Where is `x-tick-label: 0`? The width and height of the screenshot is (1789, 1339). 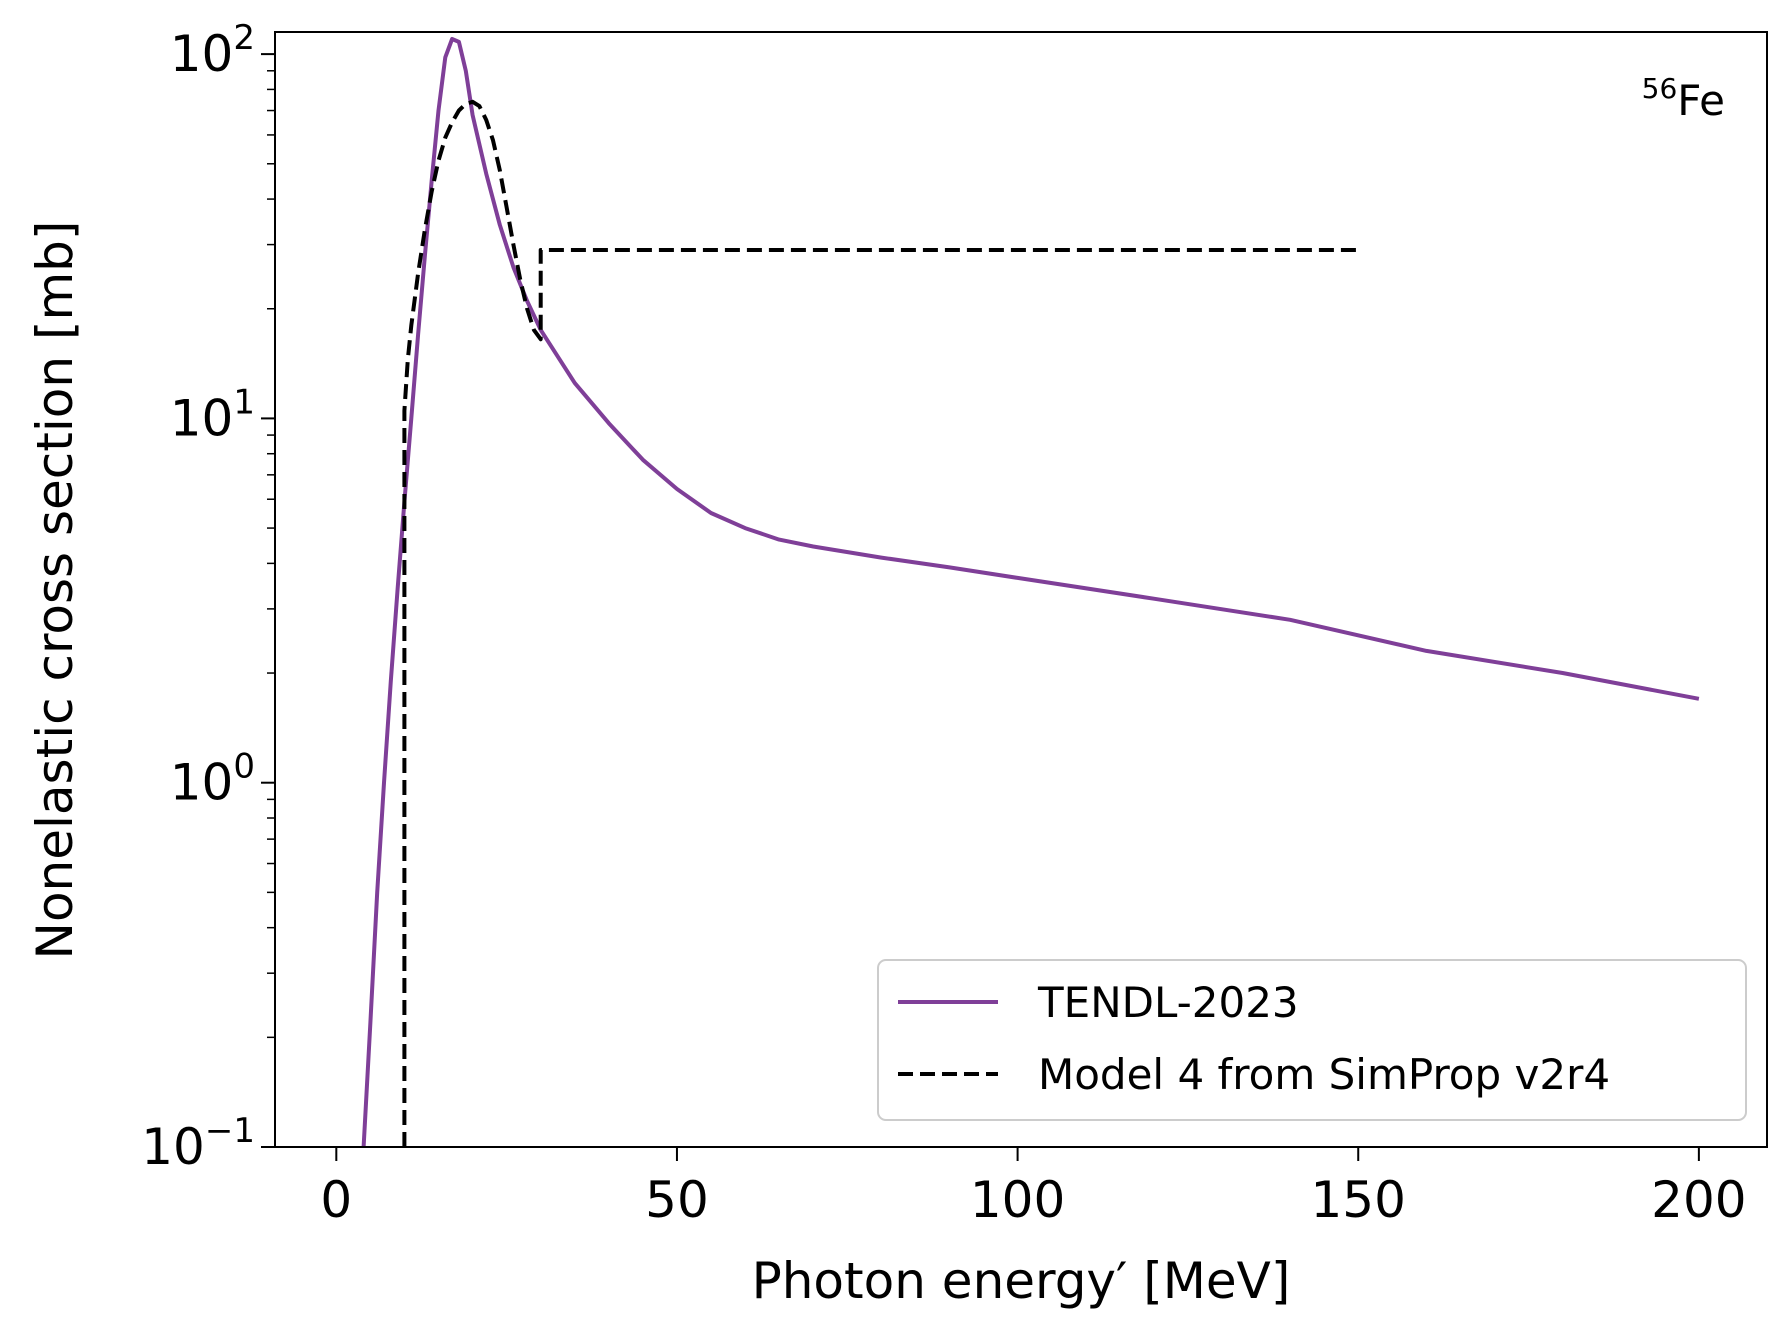 x-tick-label: 0 is located at coordinates (336, 1200).